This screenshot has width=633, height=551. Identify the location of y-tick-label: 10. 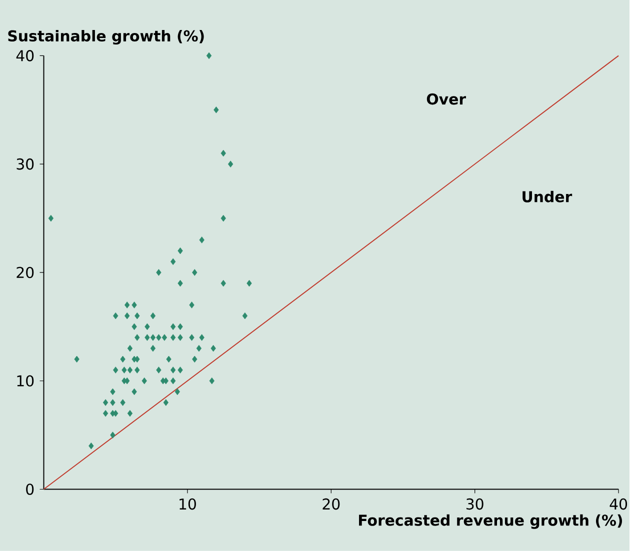
(25, 381).